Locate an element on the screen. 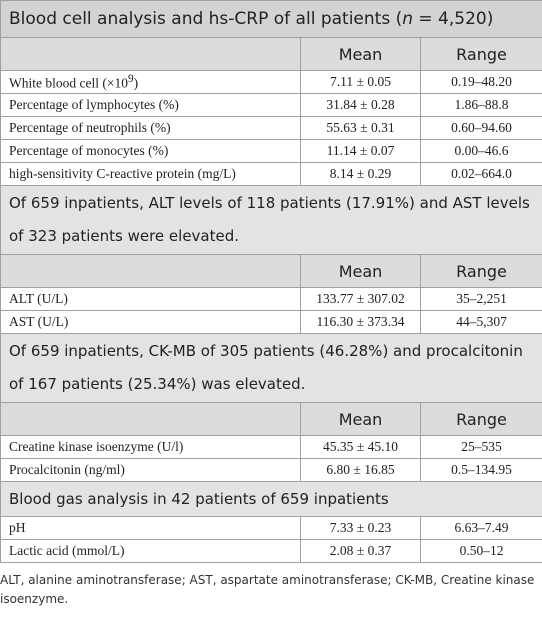 The height and width of the screenshot is (623, 542). label-cell: AST (U/L) is located at coordinates (150, 322).